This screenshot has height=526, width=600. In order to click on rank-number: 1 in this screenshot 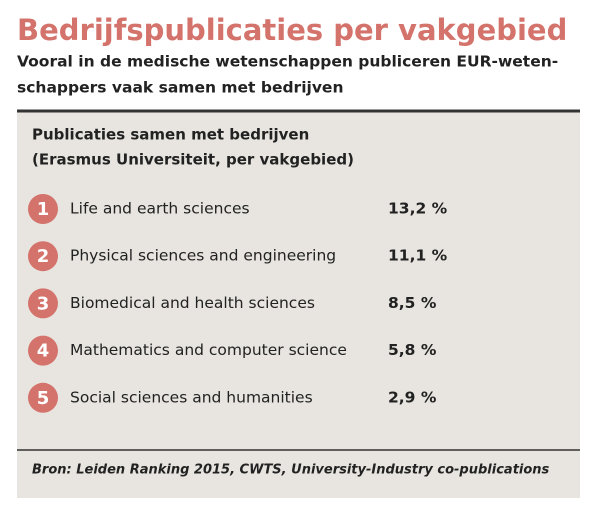, I will do `click(43, 209)`.